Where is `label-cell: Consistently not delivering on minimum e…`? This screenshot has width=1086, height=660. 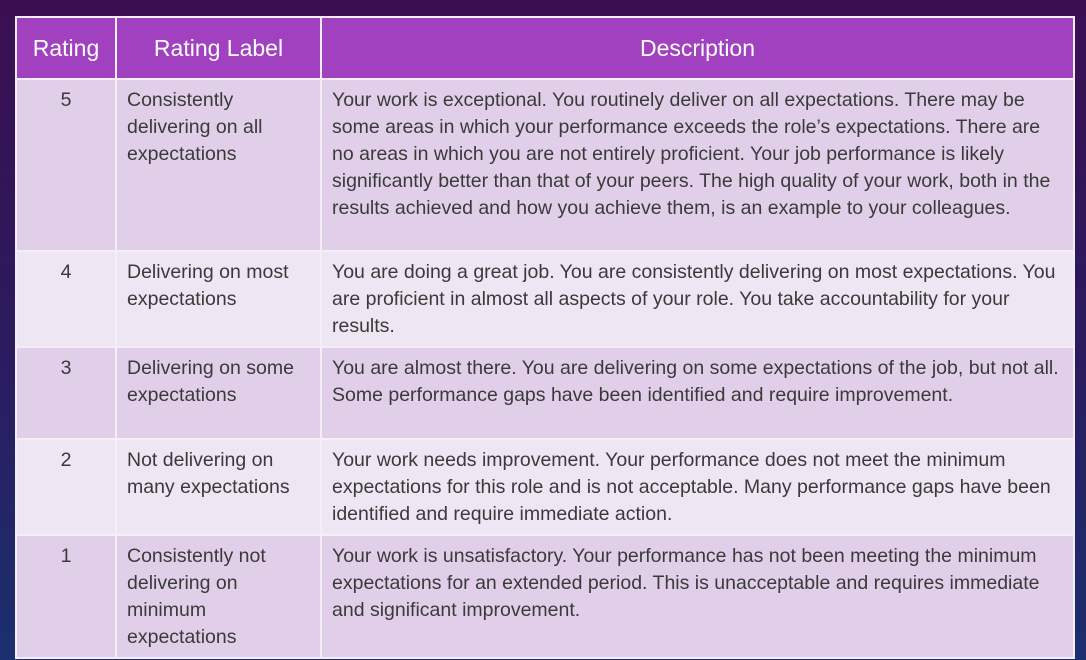 label-cell: Consistently not delivering on minimum e… is located at coordinates (218, 596).